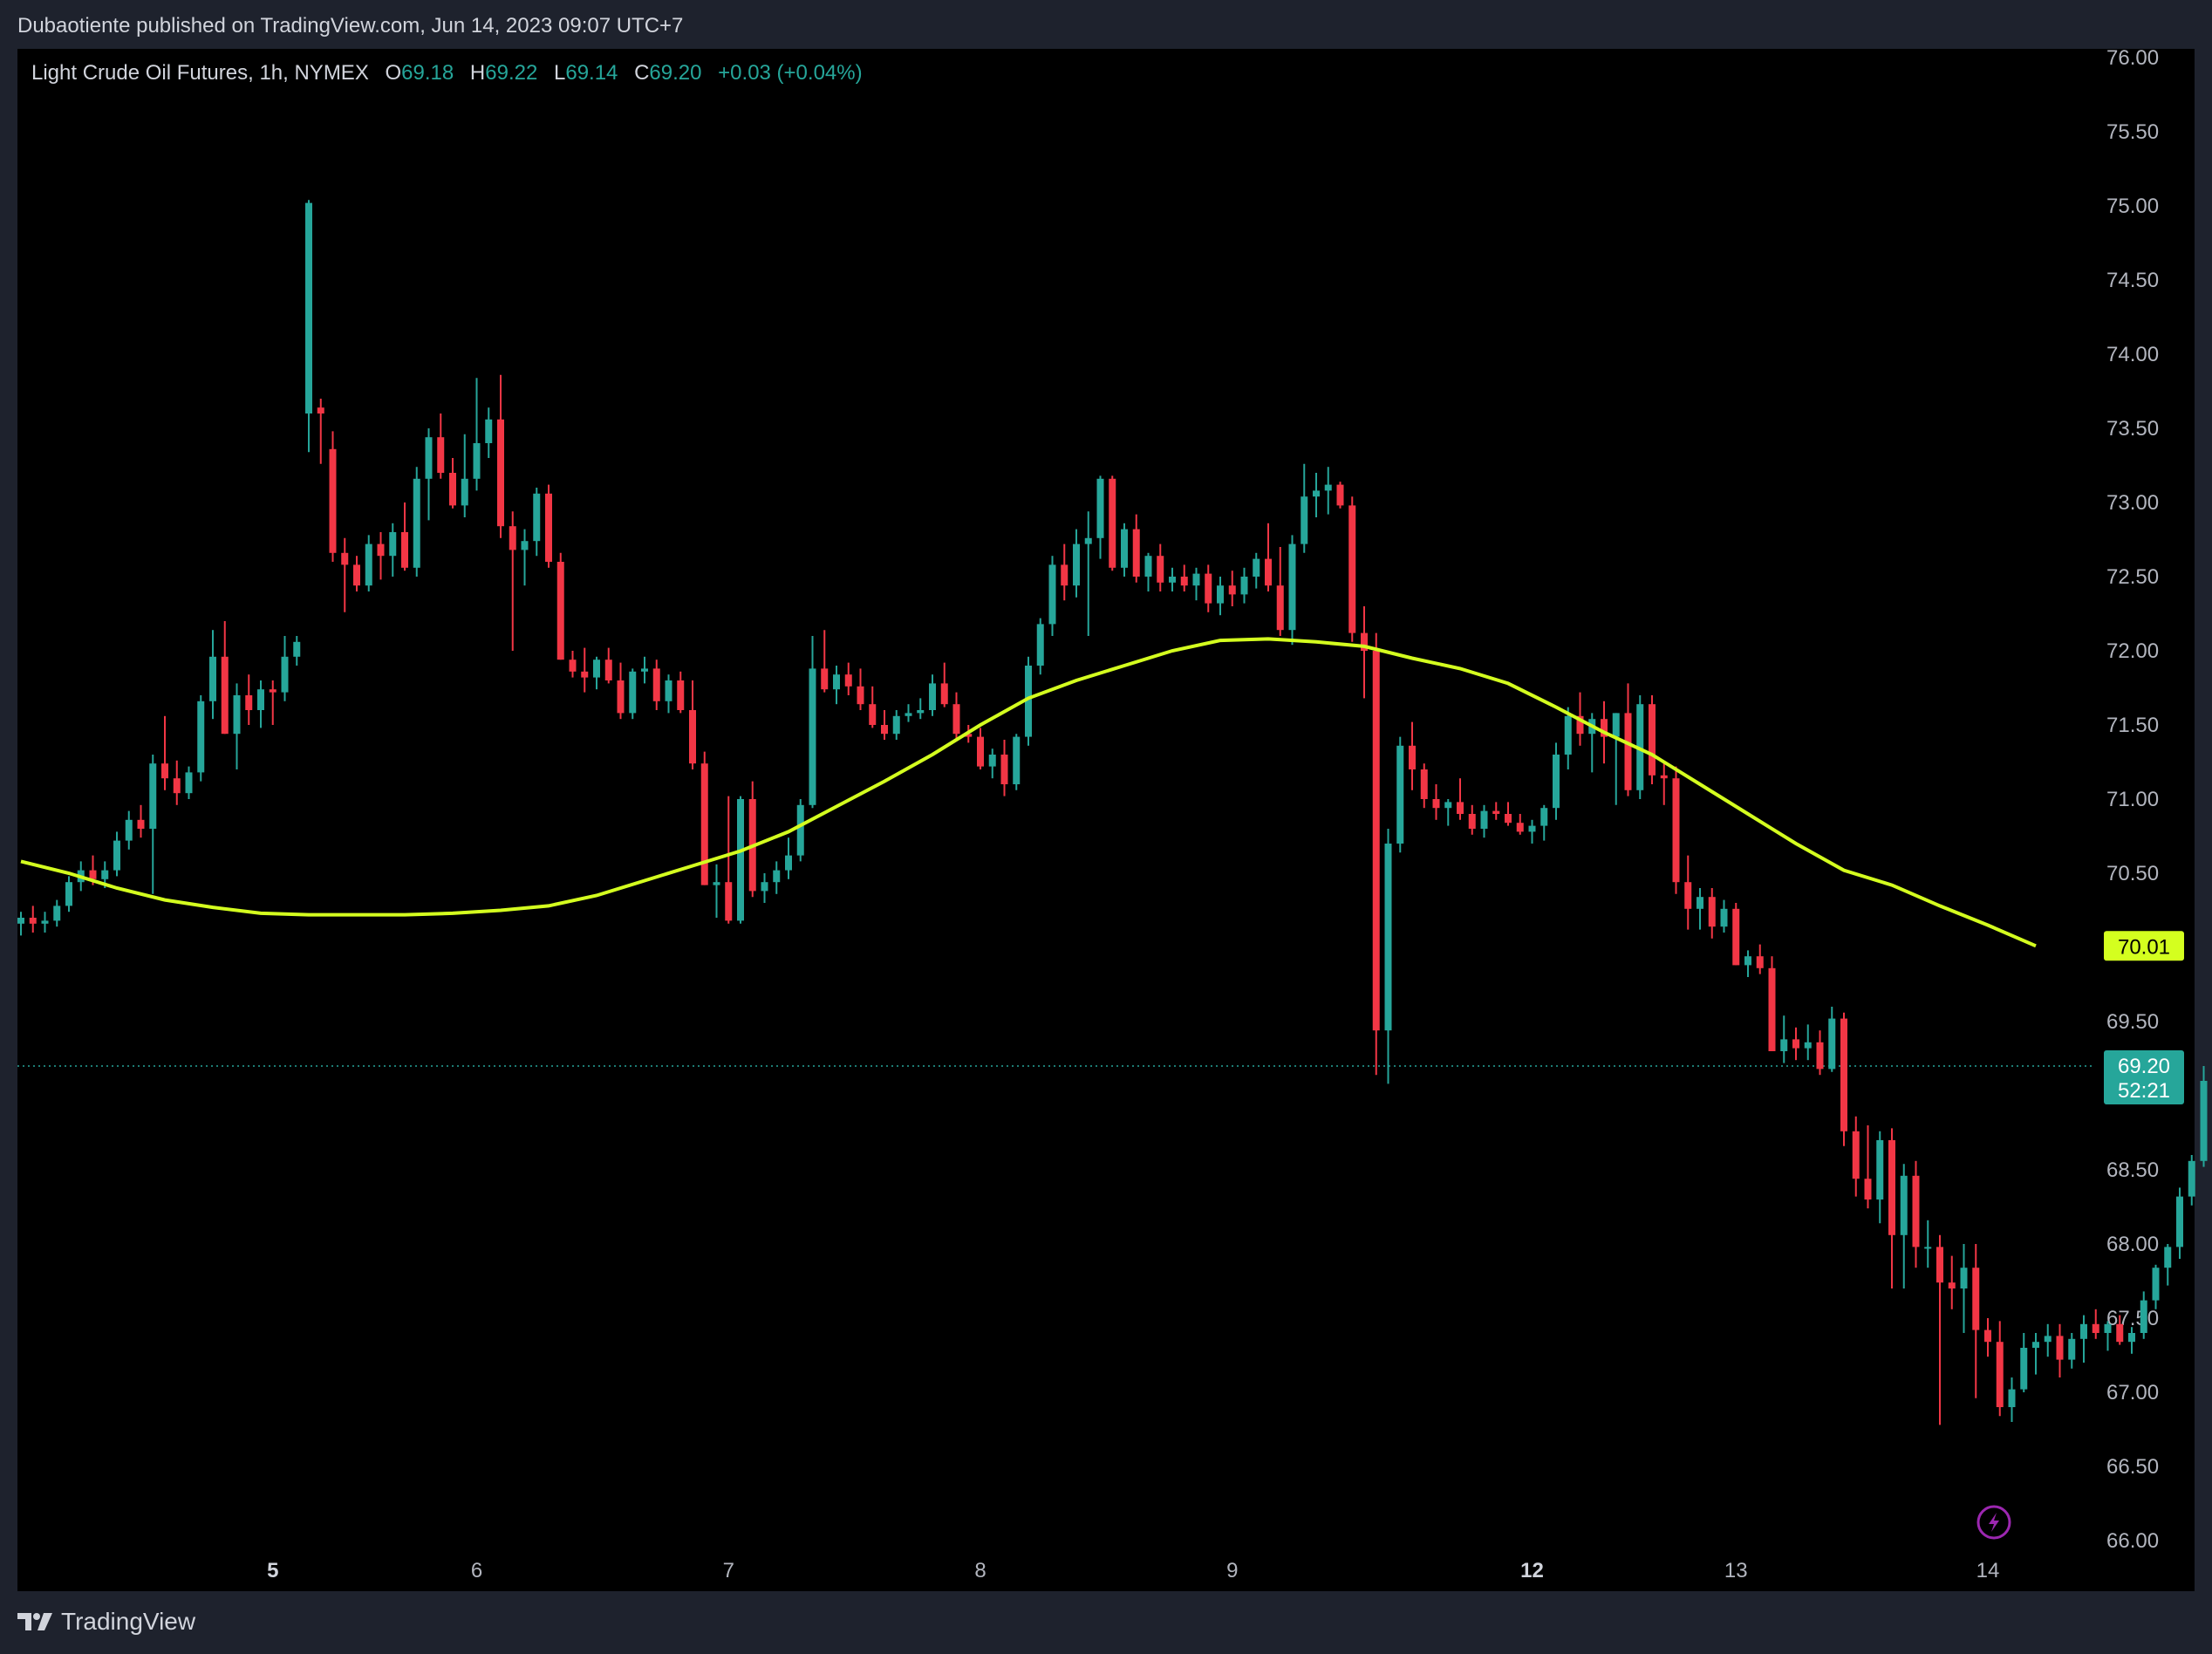 This screenshot has width=2212, height=1654. I want to click on y-tick-label: 72.50, so click(2133, 577).